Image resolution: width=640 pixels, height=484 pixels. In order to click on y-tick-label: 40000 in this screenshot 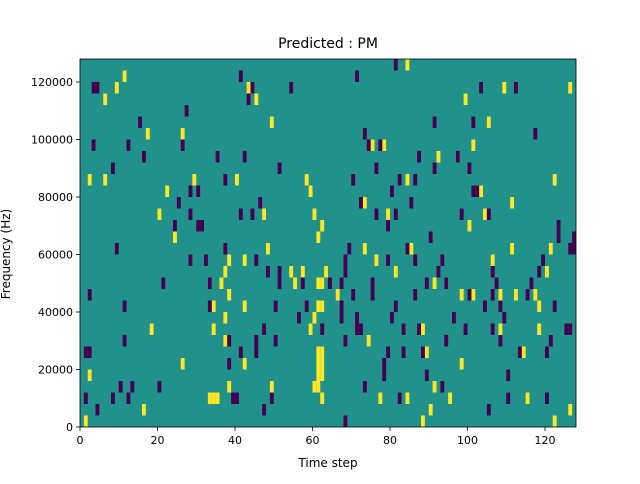, I will do `click(55, 312)`.